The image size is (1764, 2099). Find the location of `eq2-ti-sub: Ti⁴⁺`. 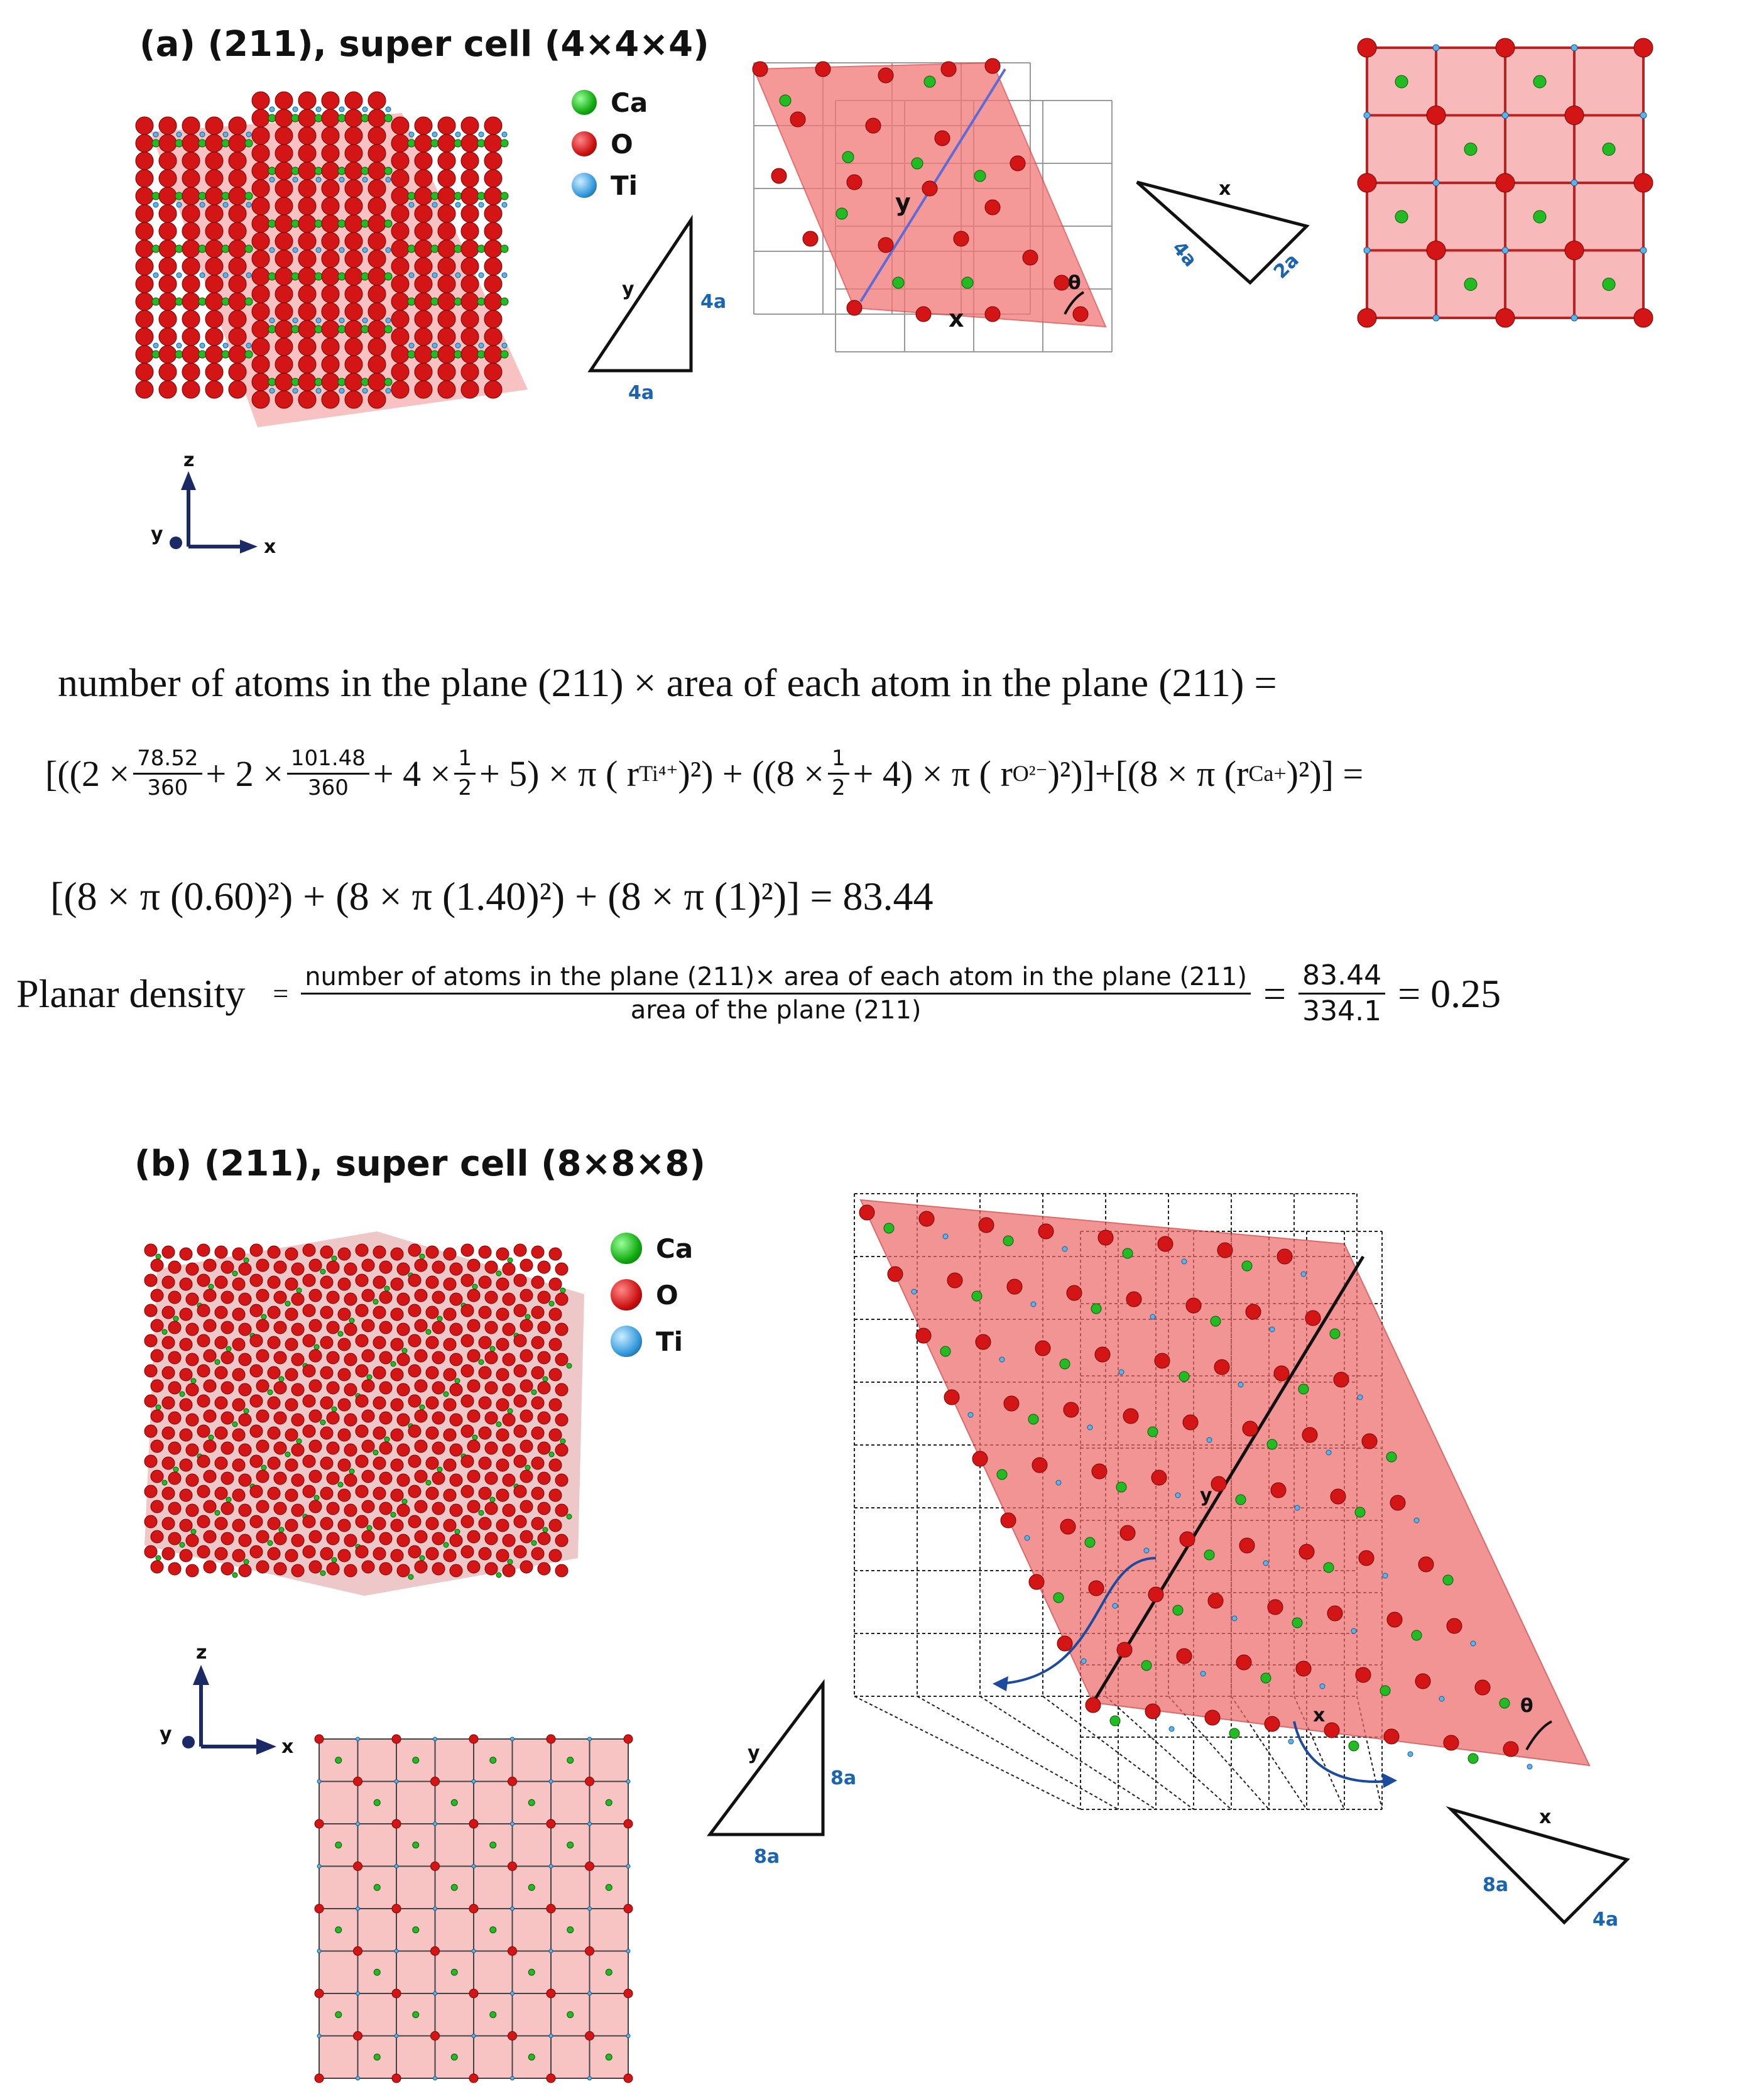

eq2-ti-sub: Ti⁴⁺ is located at coordinates (658, 774).